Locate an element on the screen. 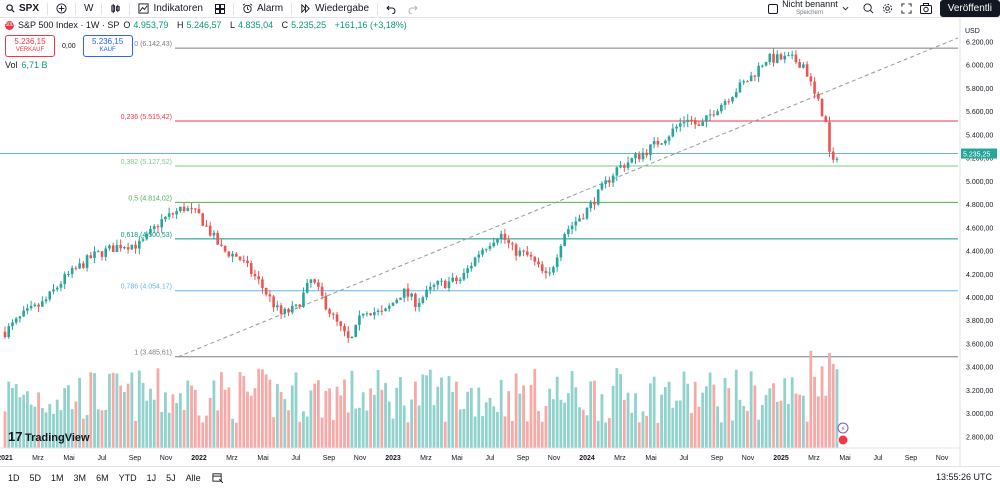 Image resolution: width=1000 pixels, height=488 pixels. range-button-1d: 1D is located at coordinates (14, 477).